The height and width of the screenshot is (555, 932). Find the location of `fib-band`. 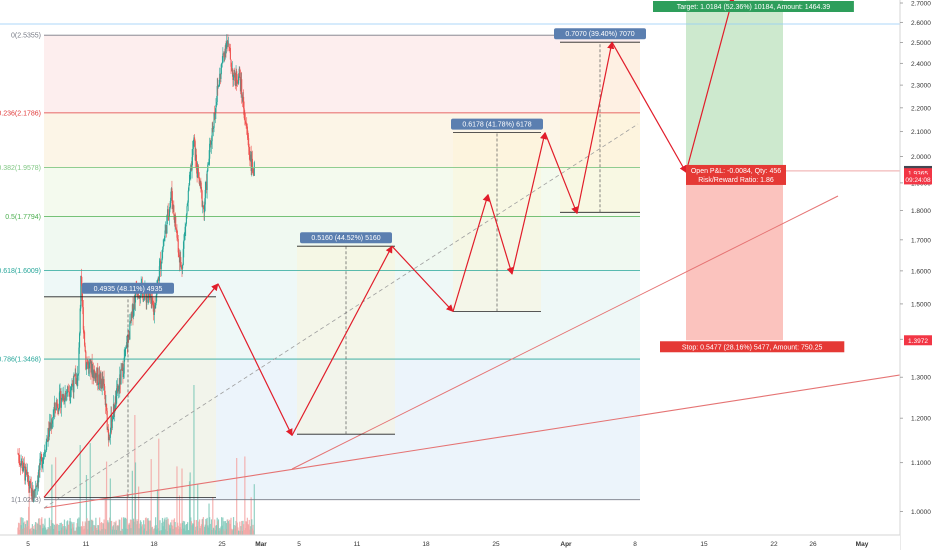

fib-band is located at coordinates (342, 243).